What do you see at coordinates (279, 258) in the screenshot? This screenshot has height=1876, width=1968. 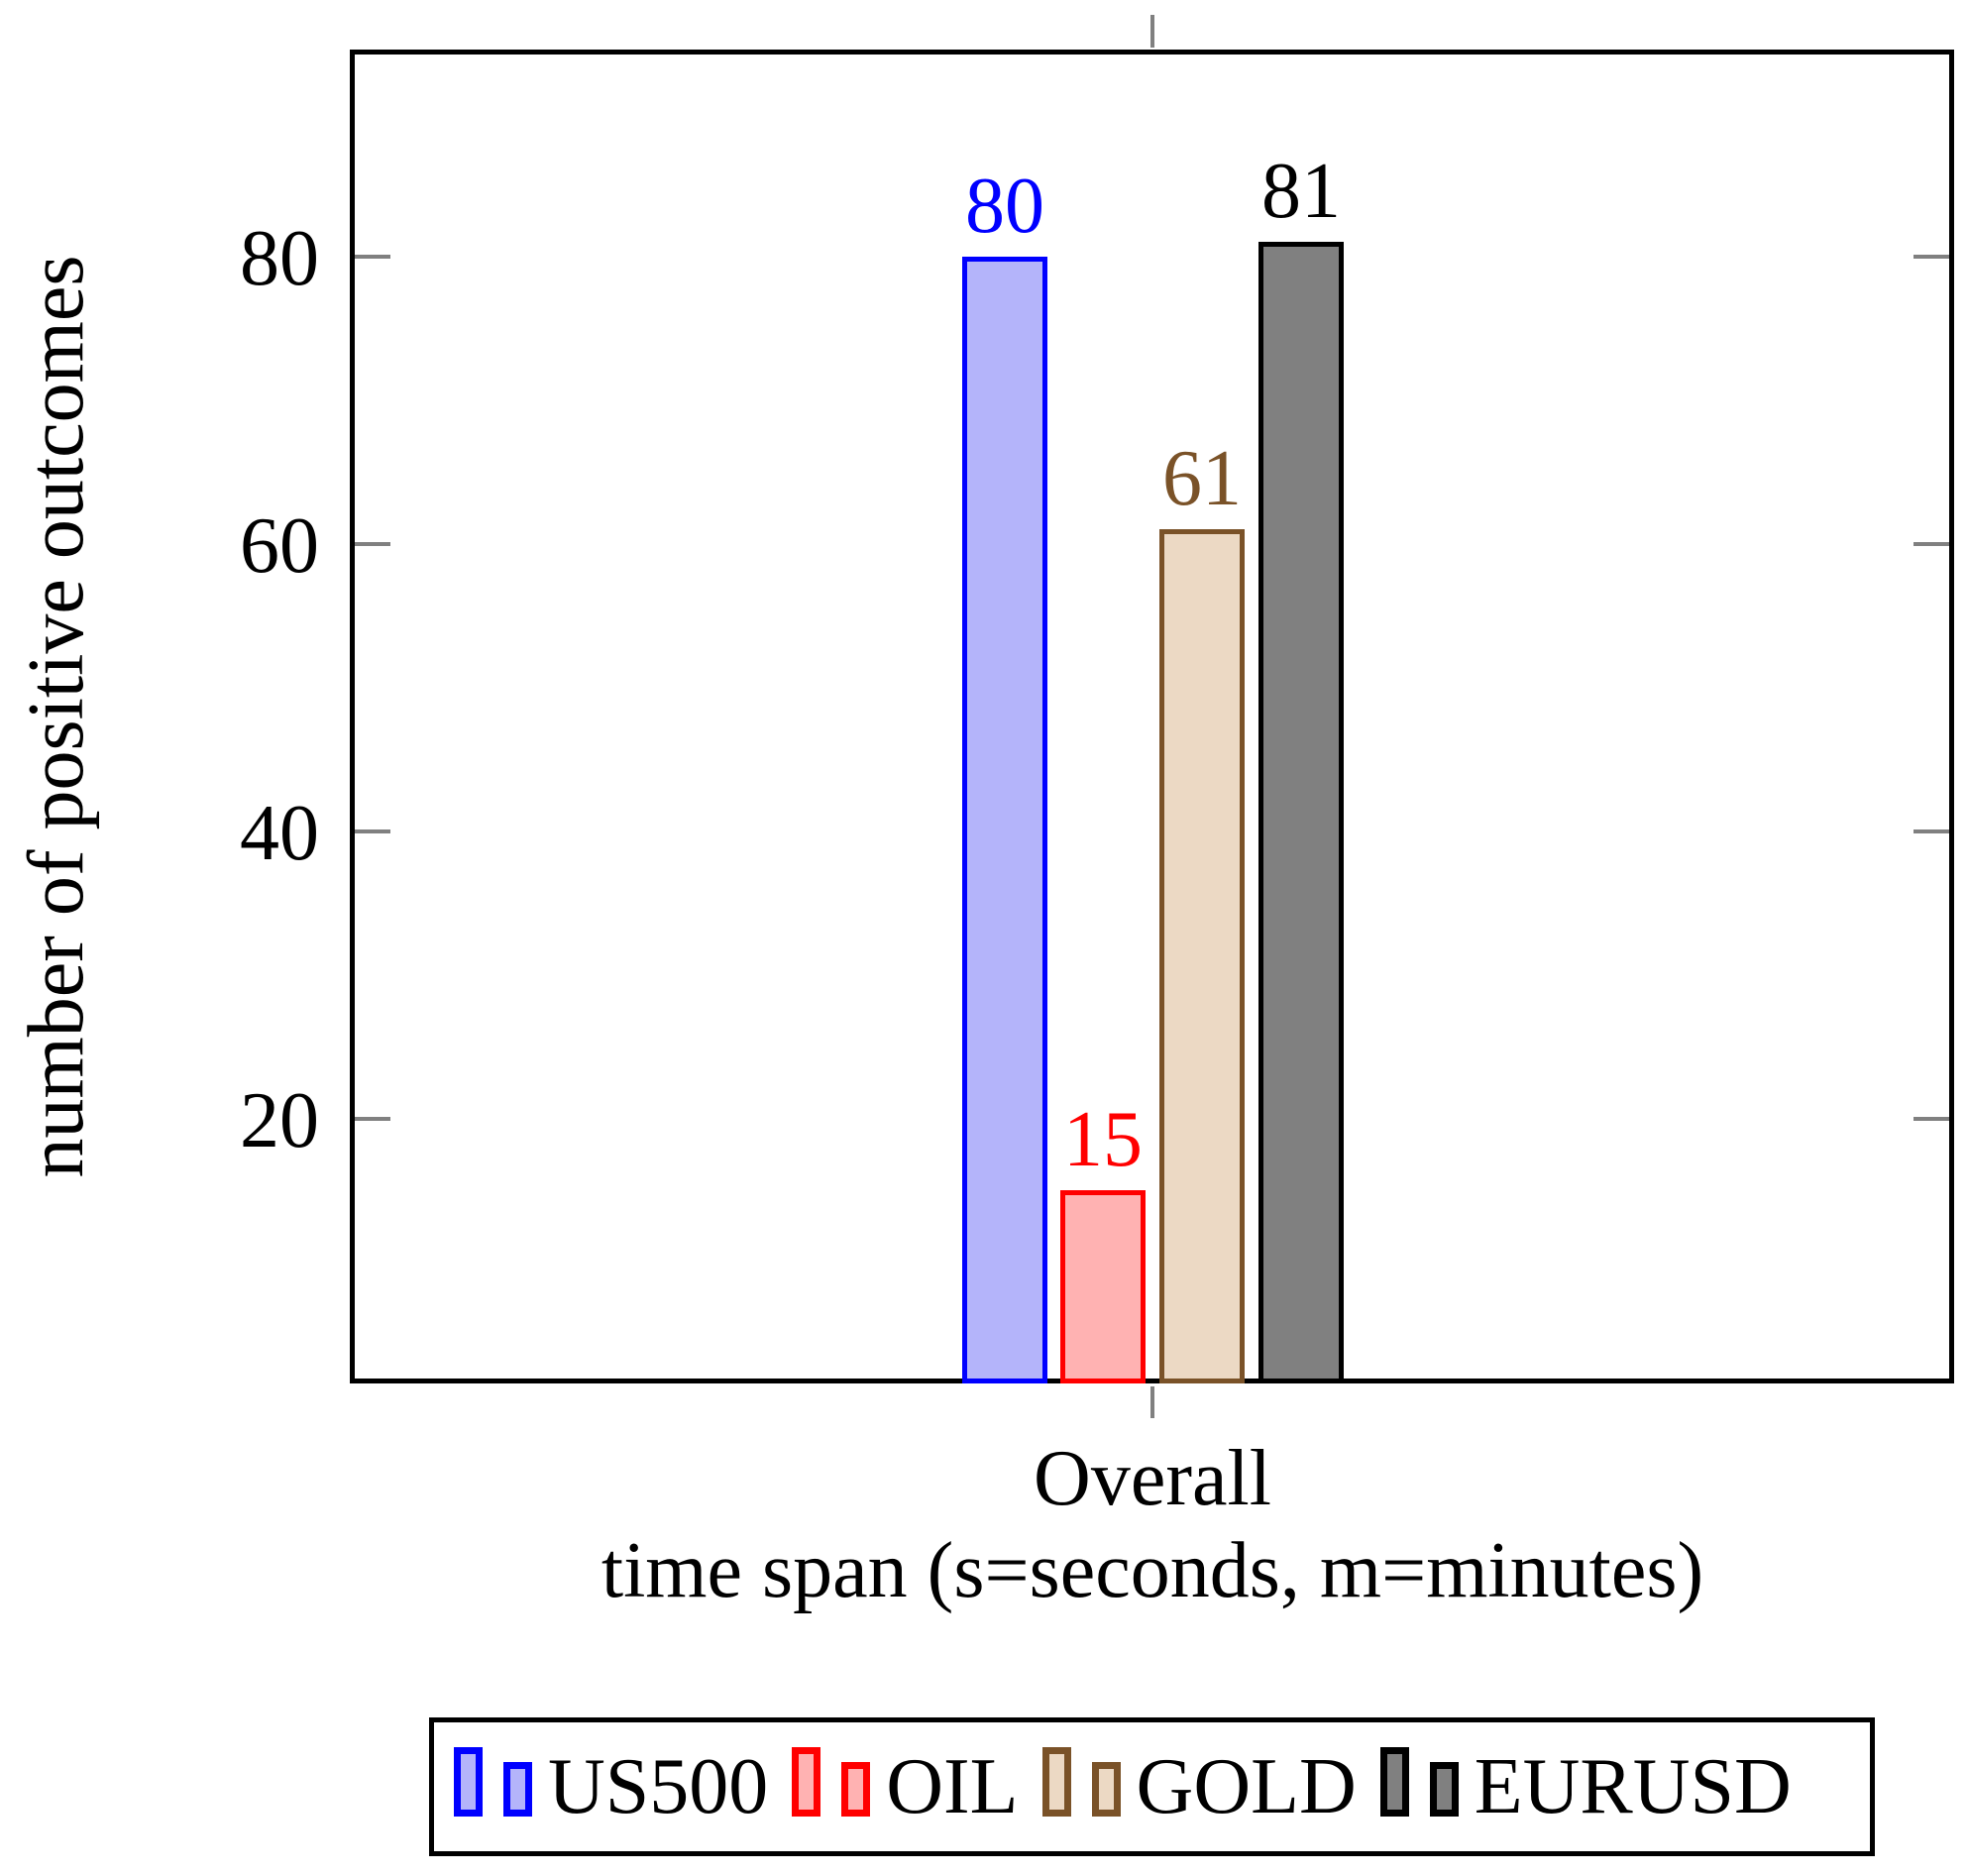 I see `y-tick-label-80: 80` at bounding box center [279, 258].